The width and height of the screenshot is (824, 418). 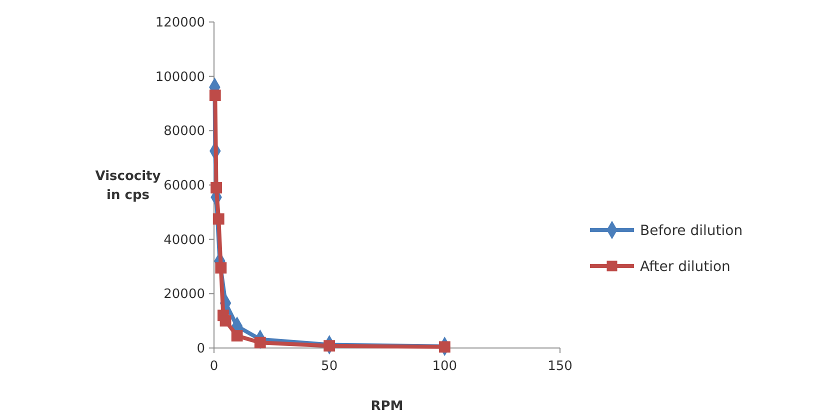 What do you see at coordinates (445, 366) in the screenshot?
I see `x-tick-label: 100` at bounding box center [445, 366].